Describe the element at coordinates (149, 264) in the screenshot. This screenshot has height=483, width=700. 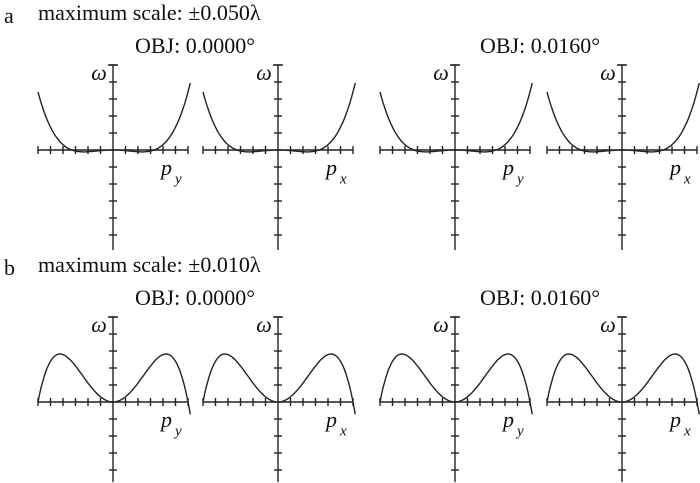
I see `scale-text: maximum scale: ±0.010λ` at that location.